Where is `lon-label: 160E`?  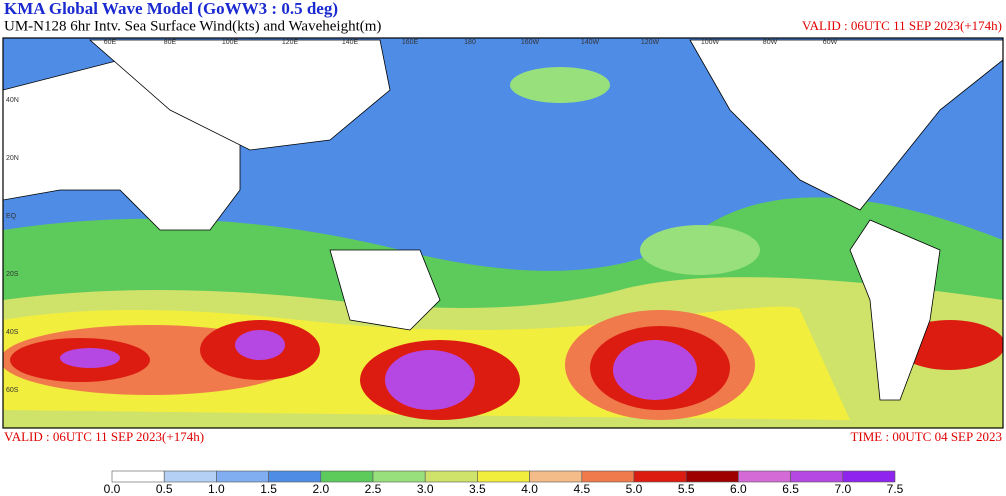 lon-label: 160E is located at coordinates (410, 42).